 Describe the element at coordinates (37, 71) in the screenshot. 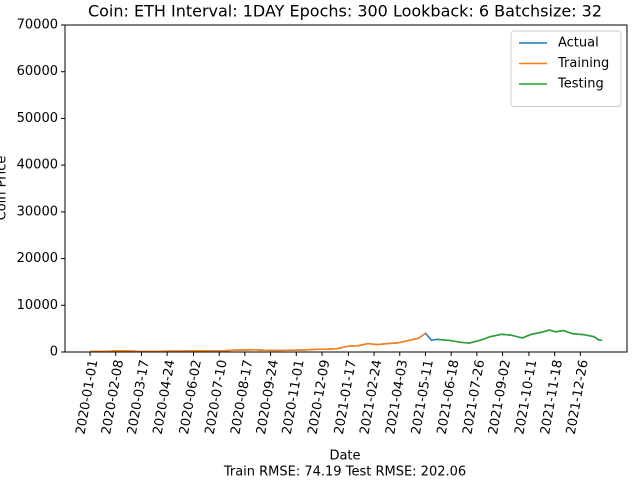

I see `y-tick-label: 60000` at that location.